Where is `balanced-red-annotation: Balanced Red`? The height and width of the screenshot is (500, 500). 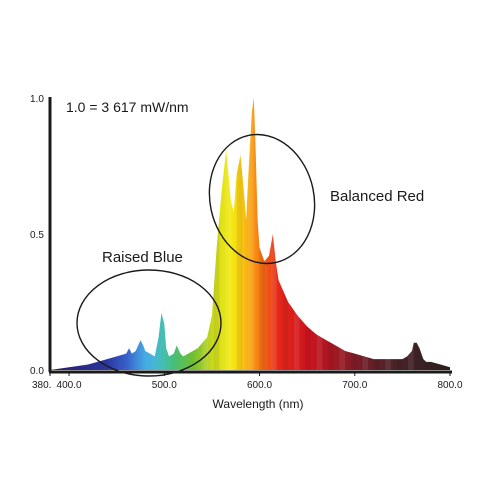
balanced-red-annotation: Balanced Red is located at coordinates (316, 199).